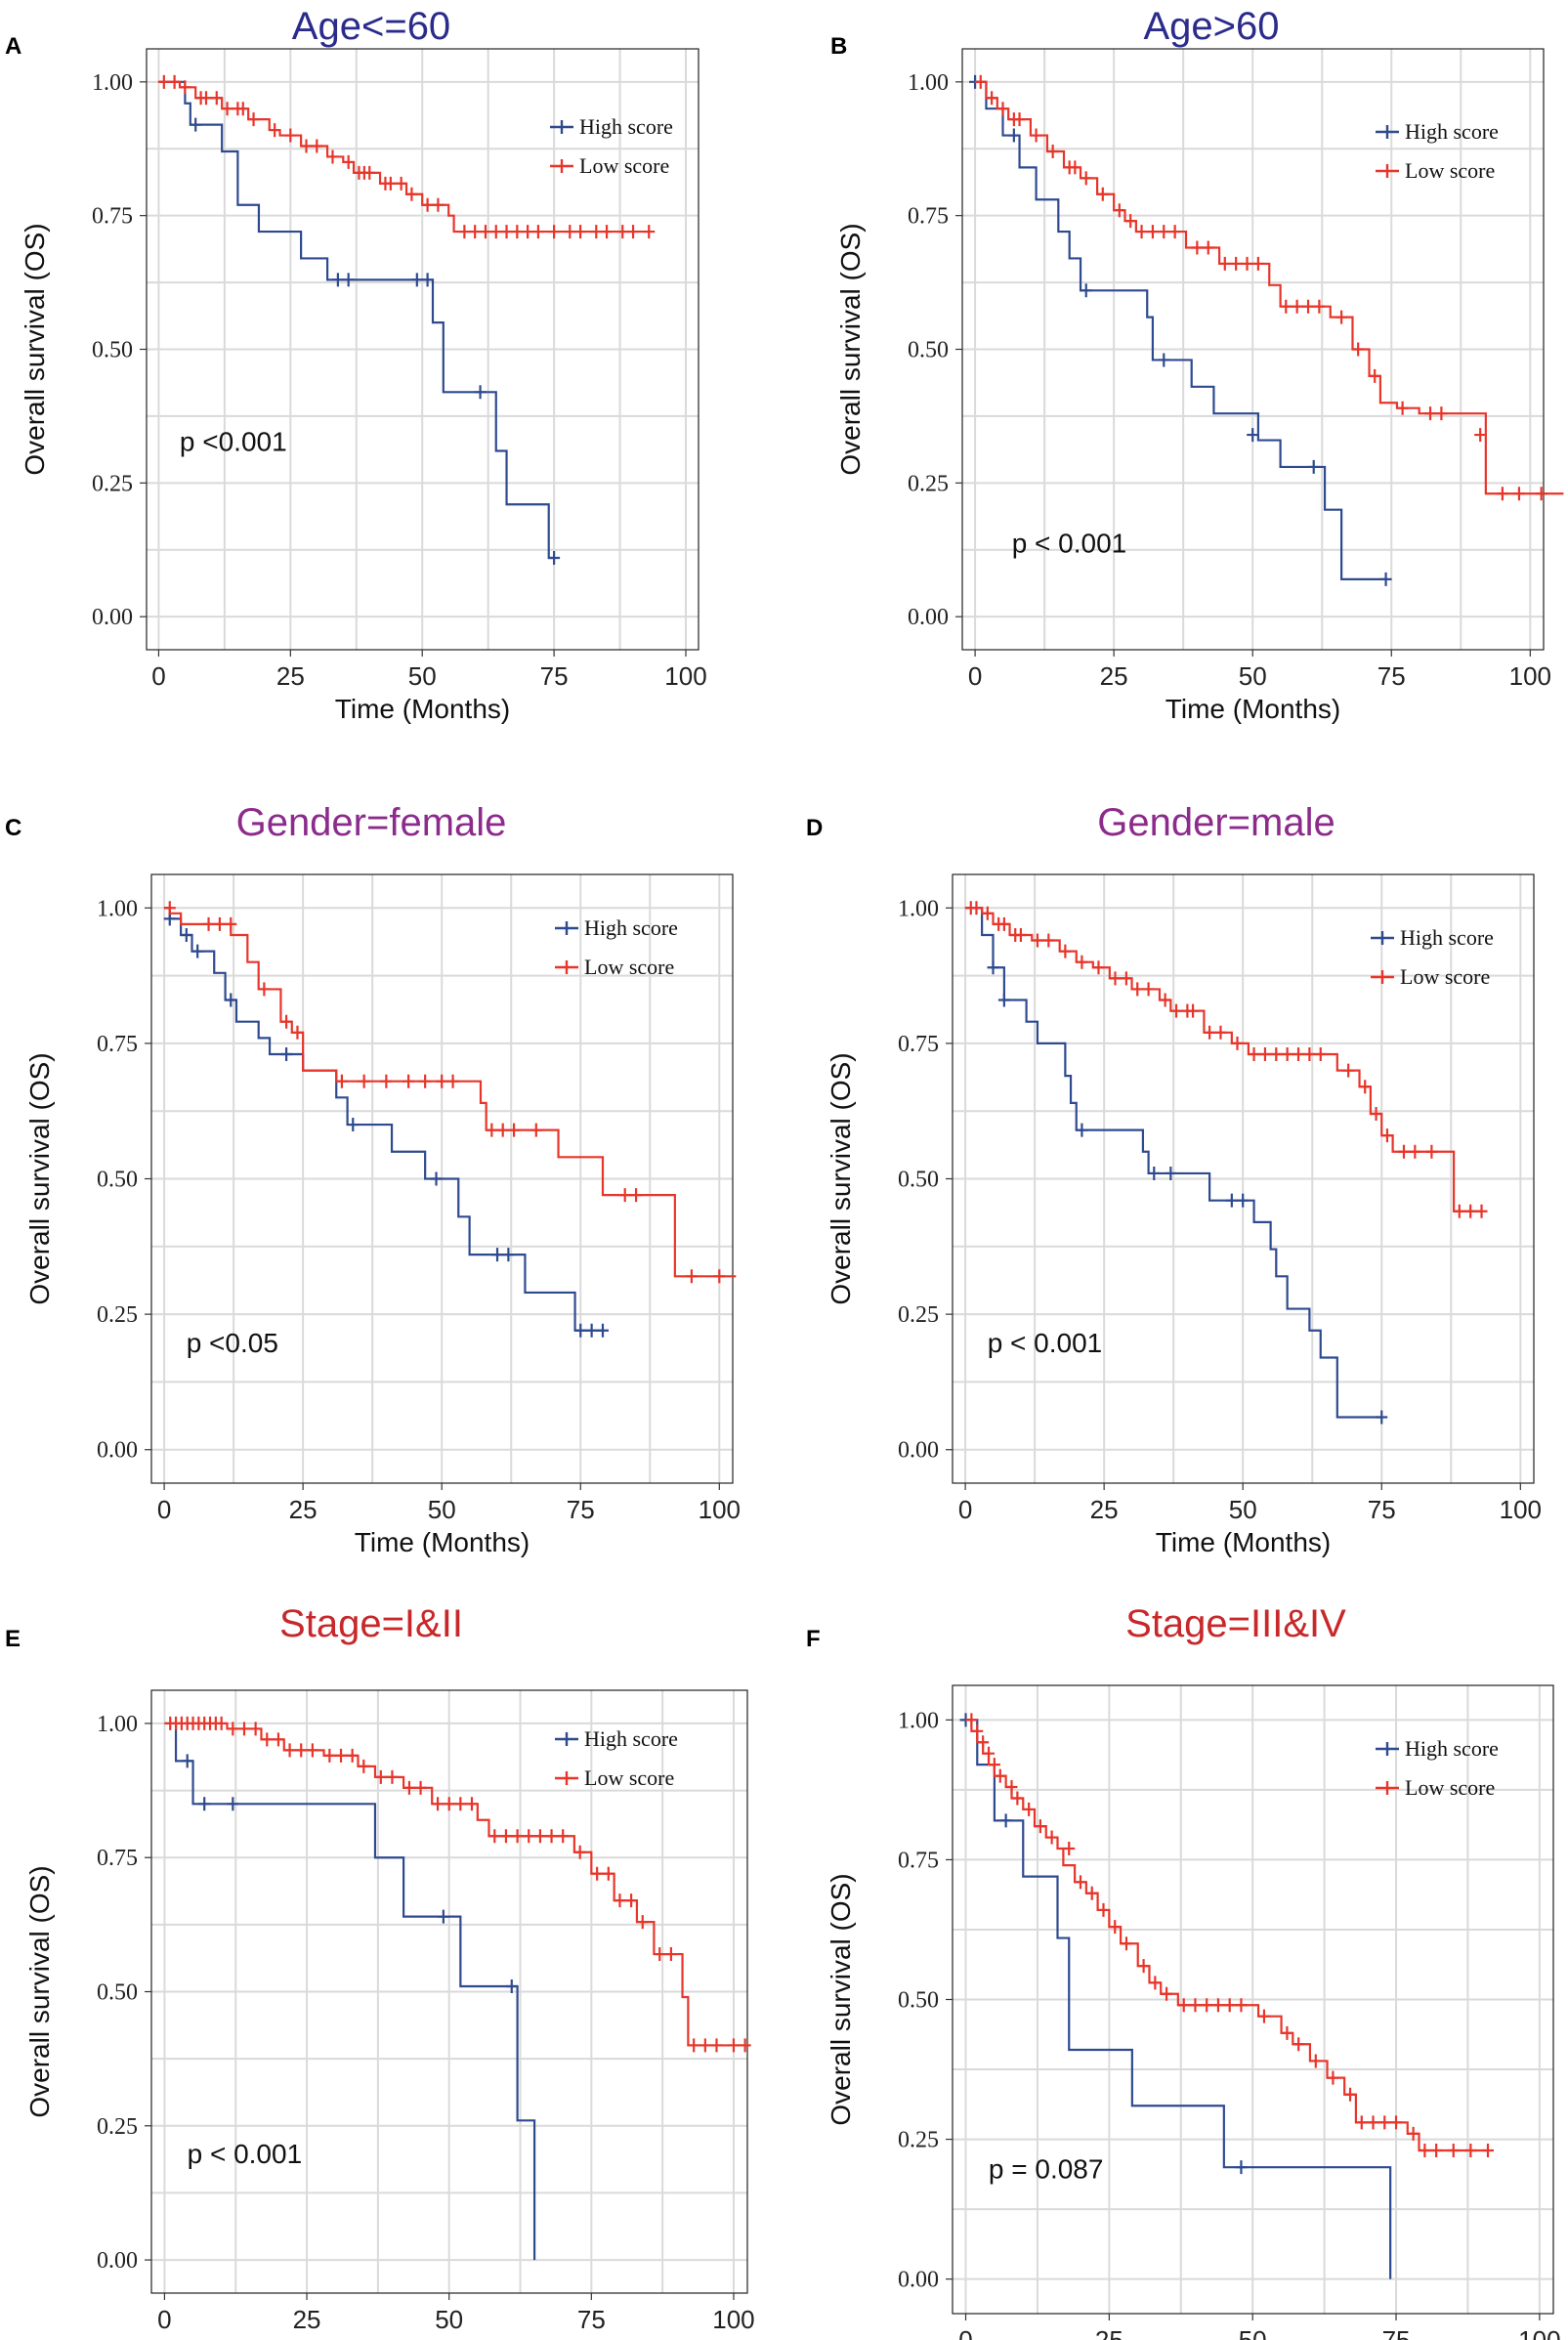  Describe the element at coordinates (616, 947) in the screenshot. I see `legend: High score Low score` at that location.